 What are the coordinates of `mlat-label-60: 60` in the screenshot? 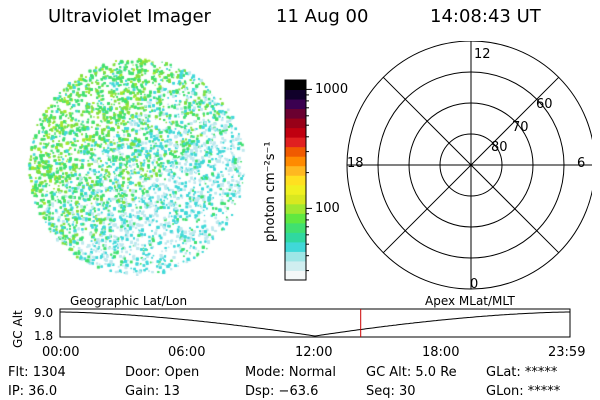 It's located at (544, 104).